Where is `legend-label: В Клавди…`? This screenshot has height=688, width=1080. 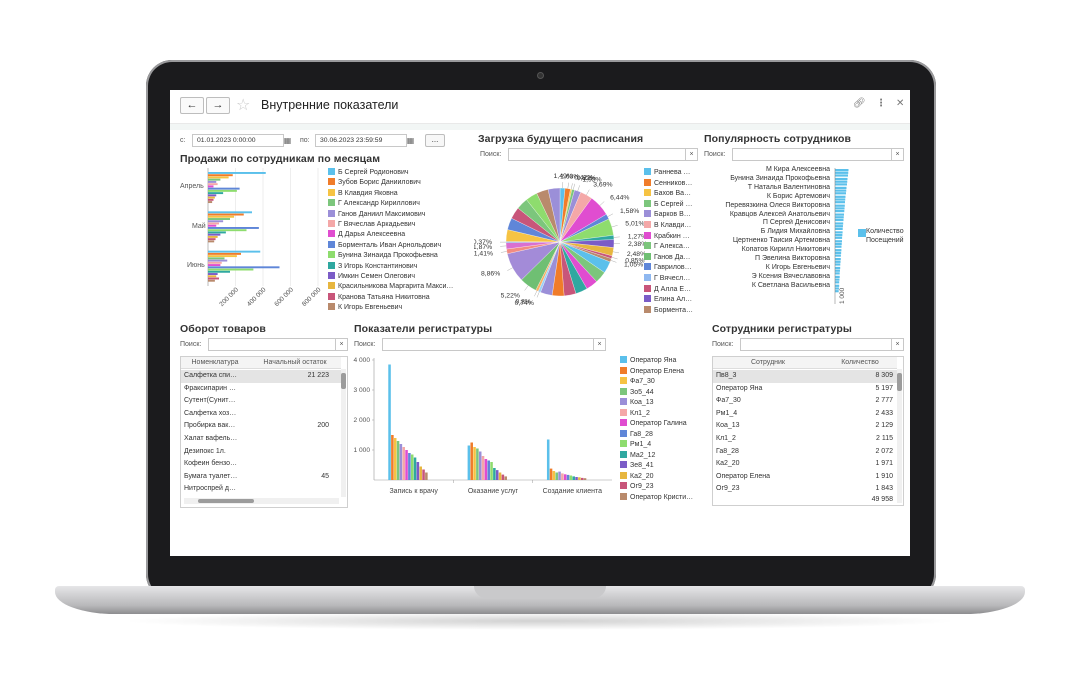
legend-label: В Клавди… is located at coordinates (673, 225).